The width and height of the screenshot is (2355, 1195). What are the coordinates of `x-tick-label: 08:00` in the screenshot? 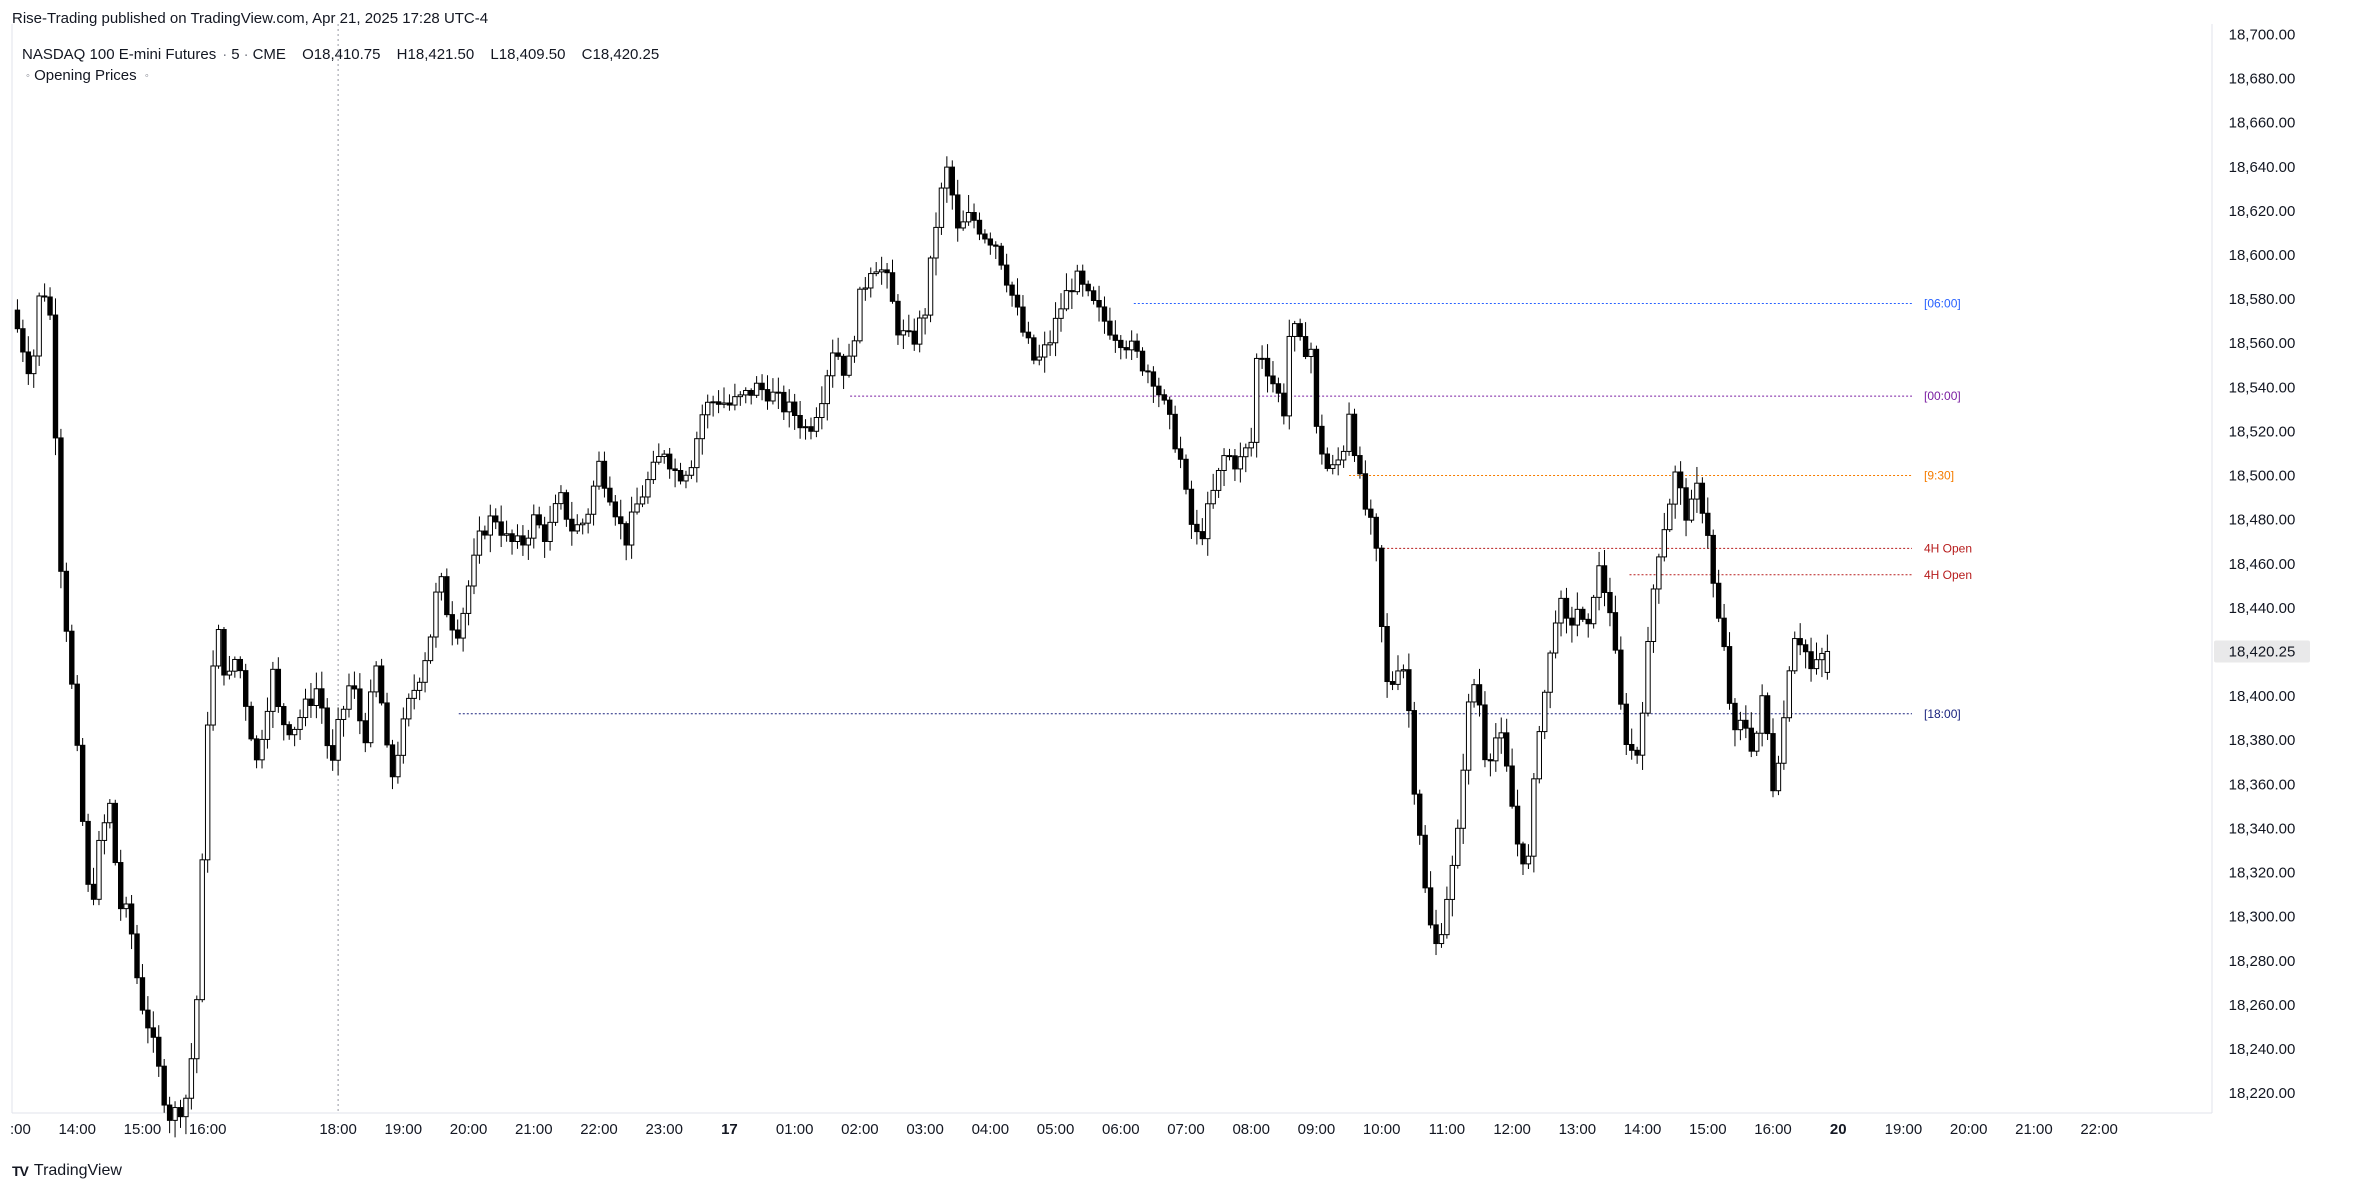 It's located at (1251, 1129).